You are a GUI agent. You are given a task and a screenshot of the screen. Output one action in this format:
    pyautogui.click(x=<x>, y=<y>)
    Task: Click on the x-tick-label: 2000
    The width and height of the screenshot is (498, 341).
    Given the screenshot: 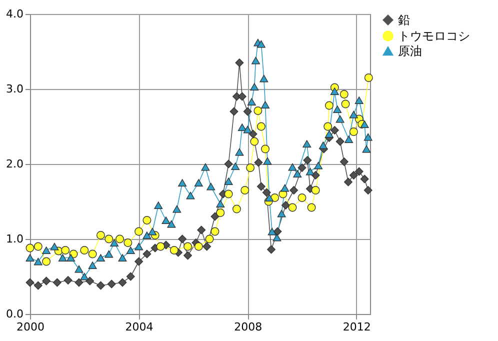 What is the action you would take?
    pyautogui.click(x=30, y=327)
    